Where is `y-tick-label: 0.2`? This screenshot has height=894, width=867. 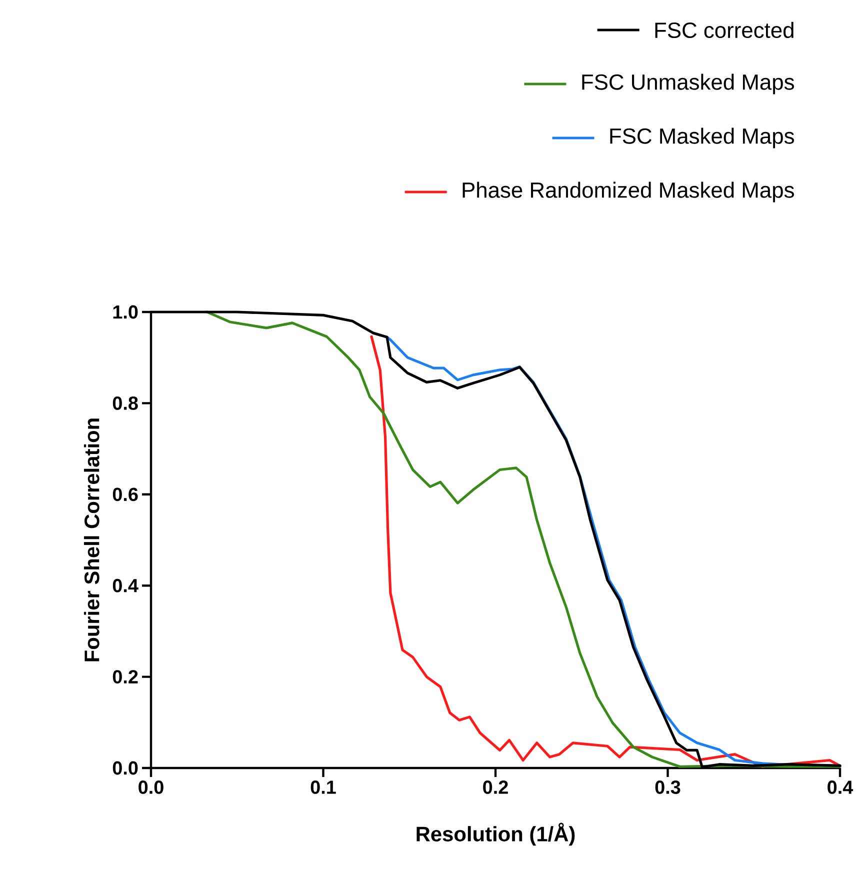
y-tick-label: 0.2 is located at coordinates (125, 677).